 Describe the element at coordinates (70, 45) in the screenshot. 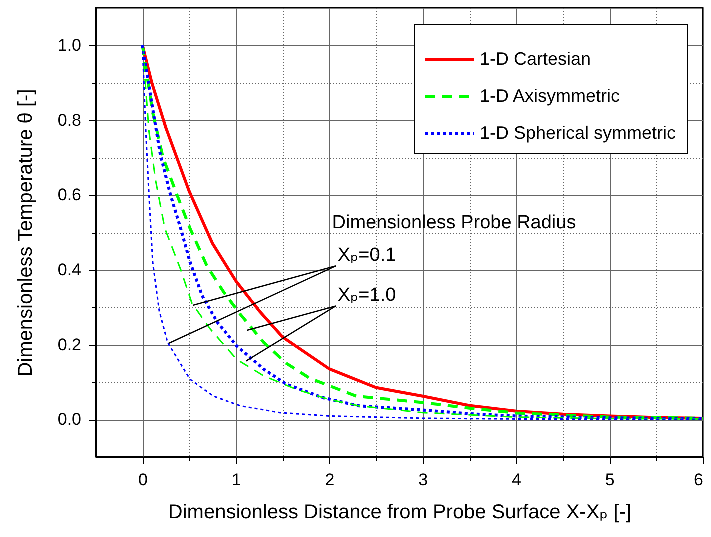

I see `y-tick-label: 1.0` at that location.